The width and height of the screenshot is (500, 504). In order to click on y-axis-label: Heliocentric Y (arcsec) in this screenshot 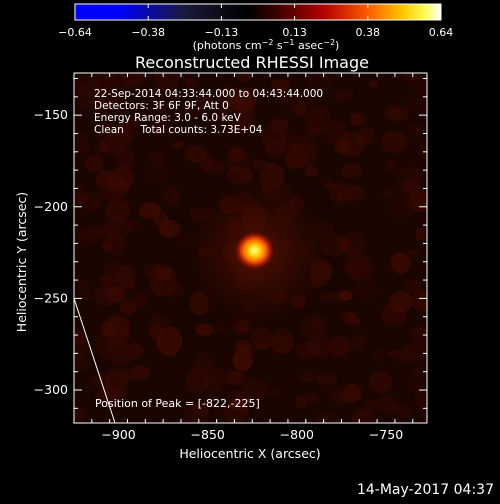, I will do `click(21, 262)`.